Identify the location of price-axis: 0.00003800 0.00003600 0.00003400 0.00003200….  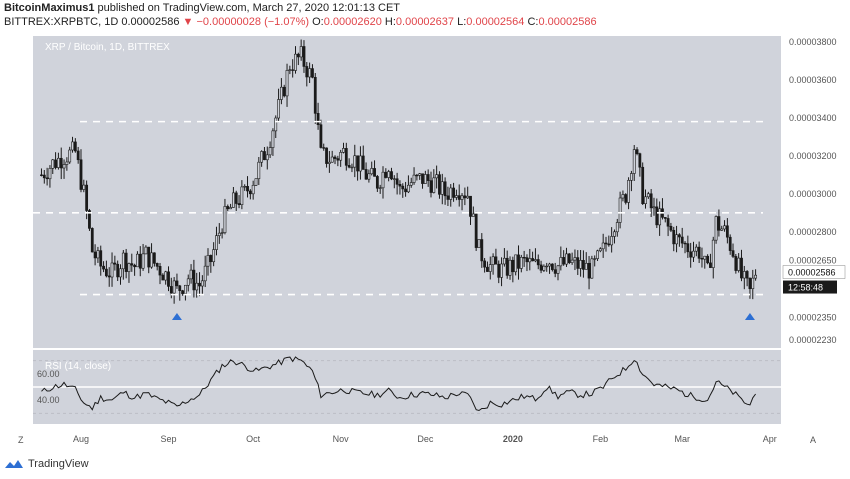
(813, 191).